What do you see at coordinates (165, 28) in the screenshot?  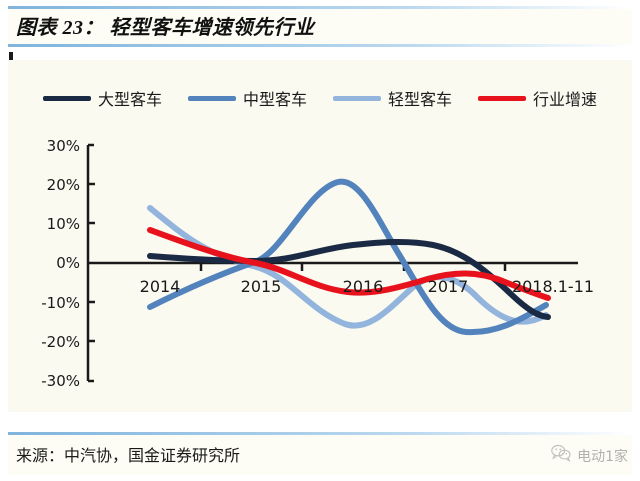 I see `page-title: 图表 23： 轻型客车增速领先行业` at bounding box center [165, 28].